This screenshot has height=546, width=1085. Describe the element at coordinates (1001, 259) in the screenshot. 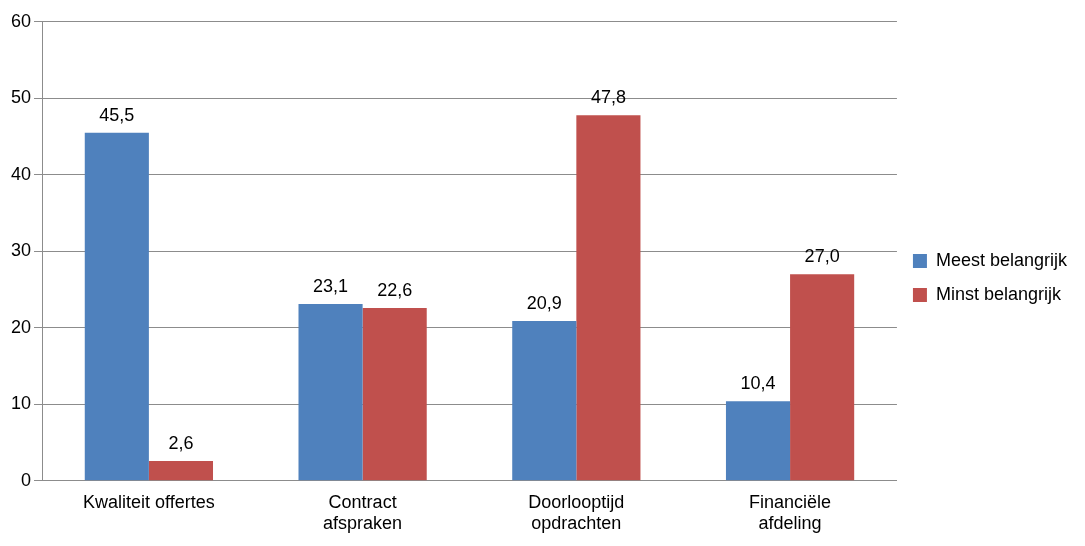

I see `legend-label: Meest belangrijk` at that location.